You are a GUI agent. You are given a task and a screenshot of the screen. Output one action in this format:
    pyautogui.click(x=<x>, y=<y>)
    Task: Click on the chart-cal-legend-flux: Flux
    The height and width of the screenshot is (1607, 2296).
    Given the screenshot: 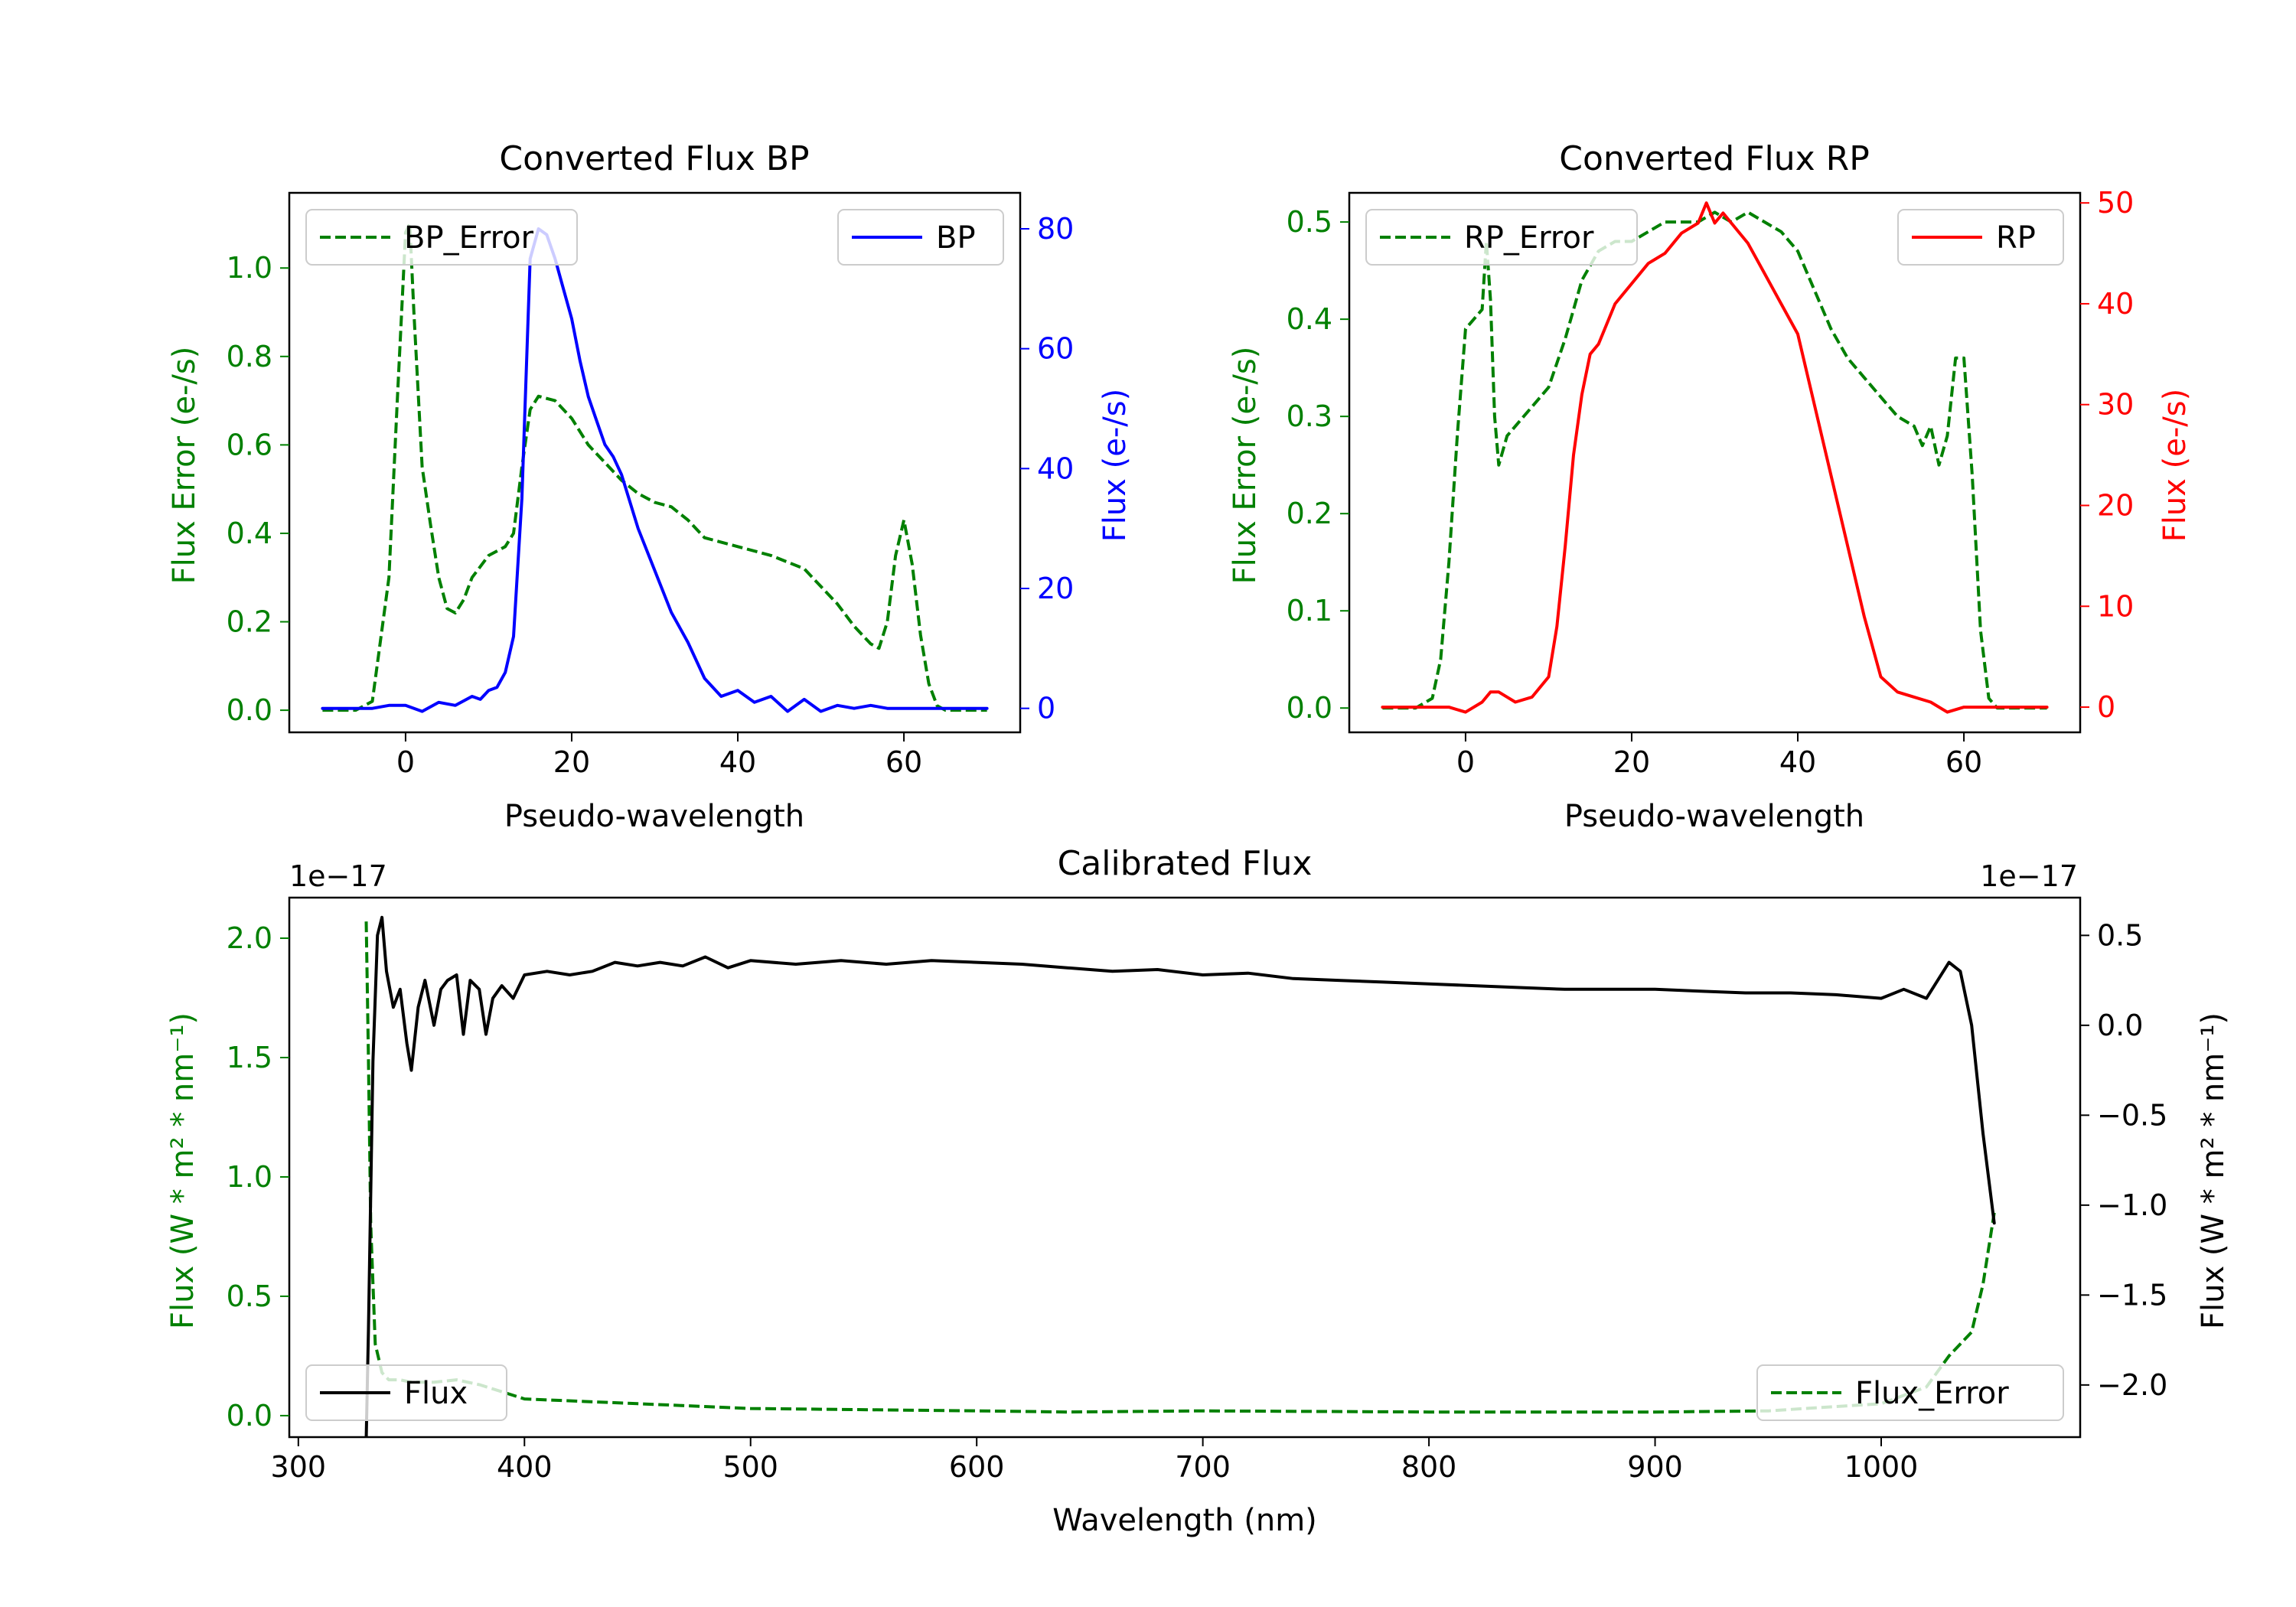 What is the action you would take?
    pyautogui.click(x=406, y=1392)
    